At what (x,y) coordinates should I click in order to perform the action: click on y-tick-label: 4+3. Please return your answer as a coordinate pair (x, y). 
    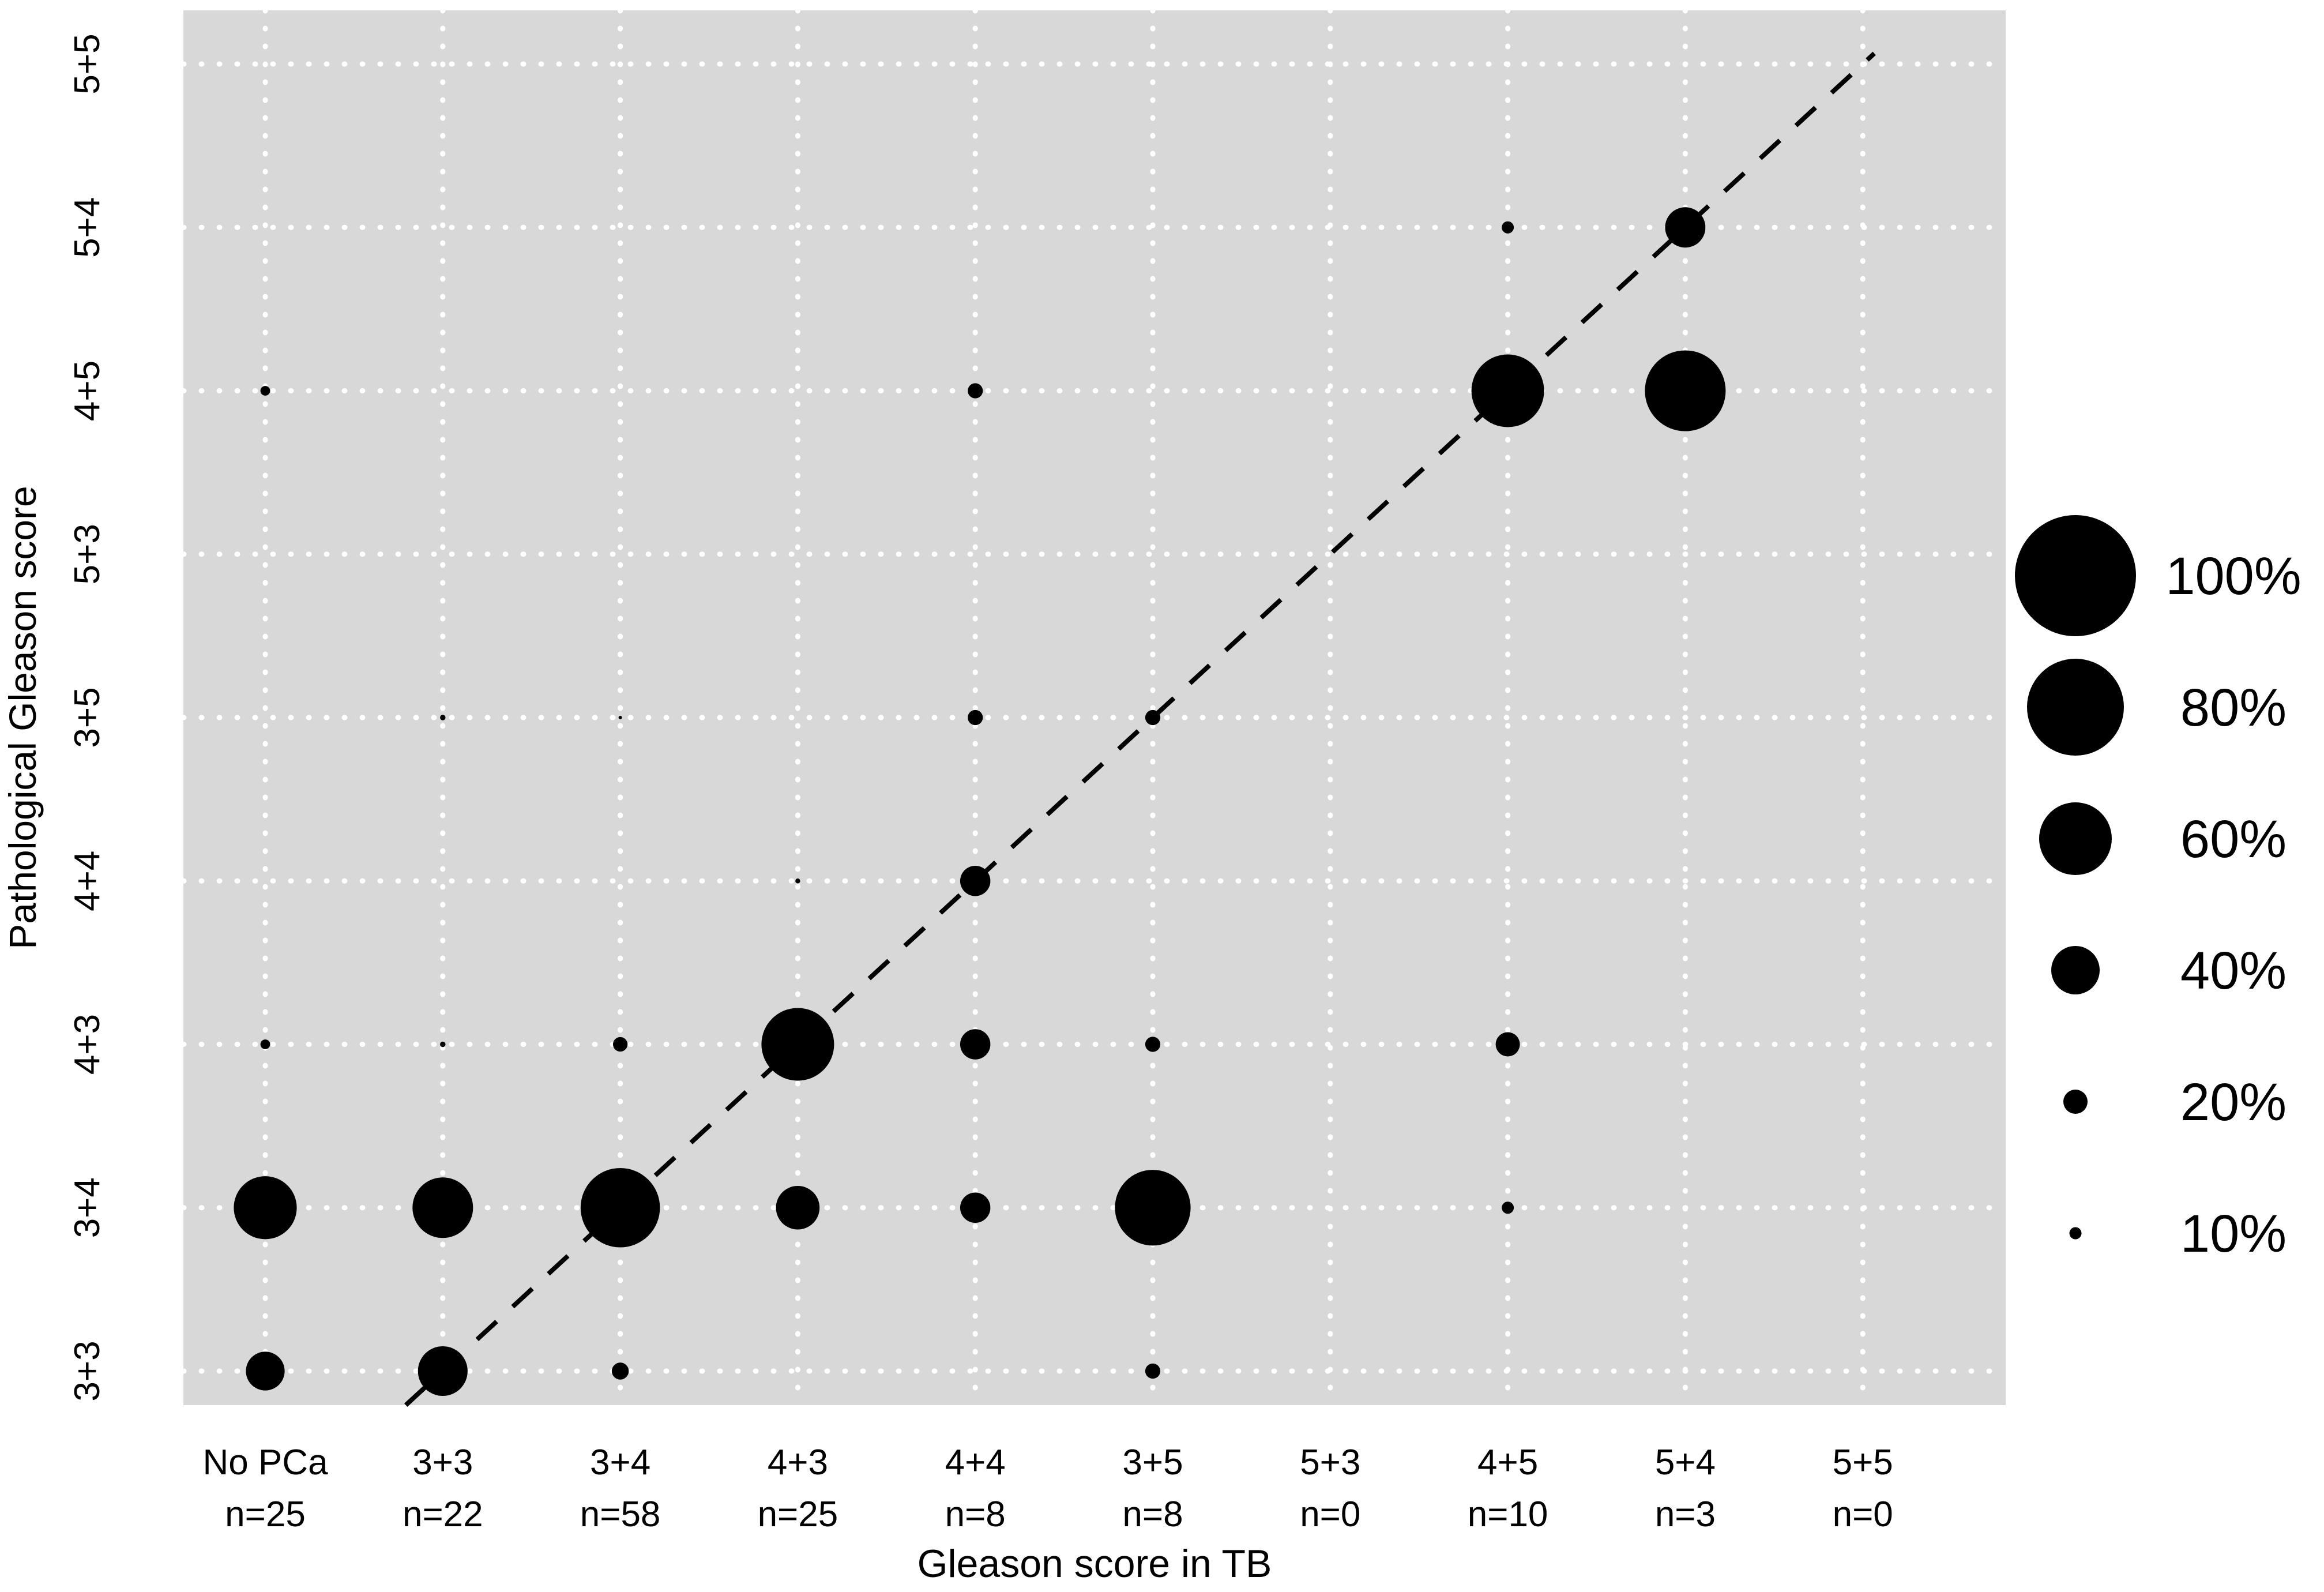
    Looking at the image, I should click on (87, 1044).